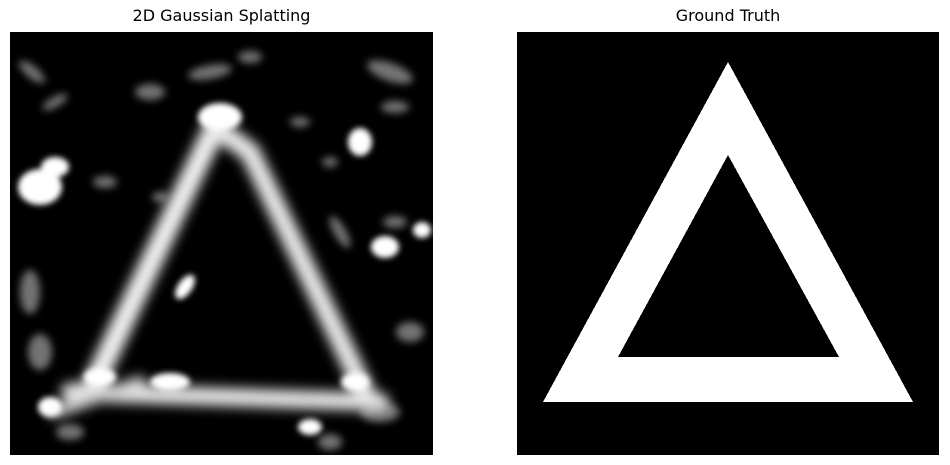 The height and width of the screenshot is (465, 950). What do you see at coordinates (221, 15) in the screenshot?
I see `left-panel-title: 2D Gaussian Splatting` at bounding box center [221, 15].